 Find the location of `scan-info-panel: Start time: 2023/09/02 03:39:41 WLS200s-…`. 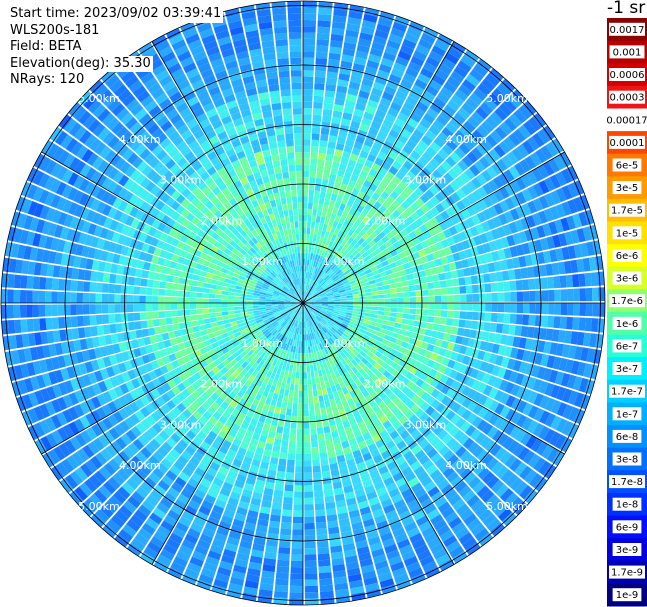

scan-info-panel: Start time: 2023/09/02 03:39:41 WLS200s-… is located at coordinates (117, 47).